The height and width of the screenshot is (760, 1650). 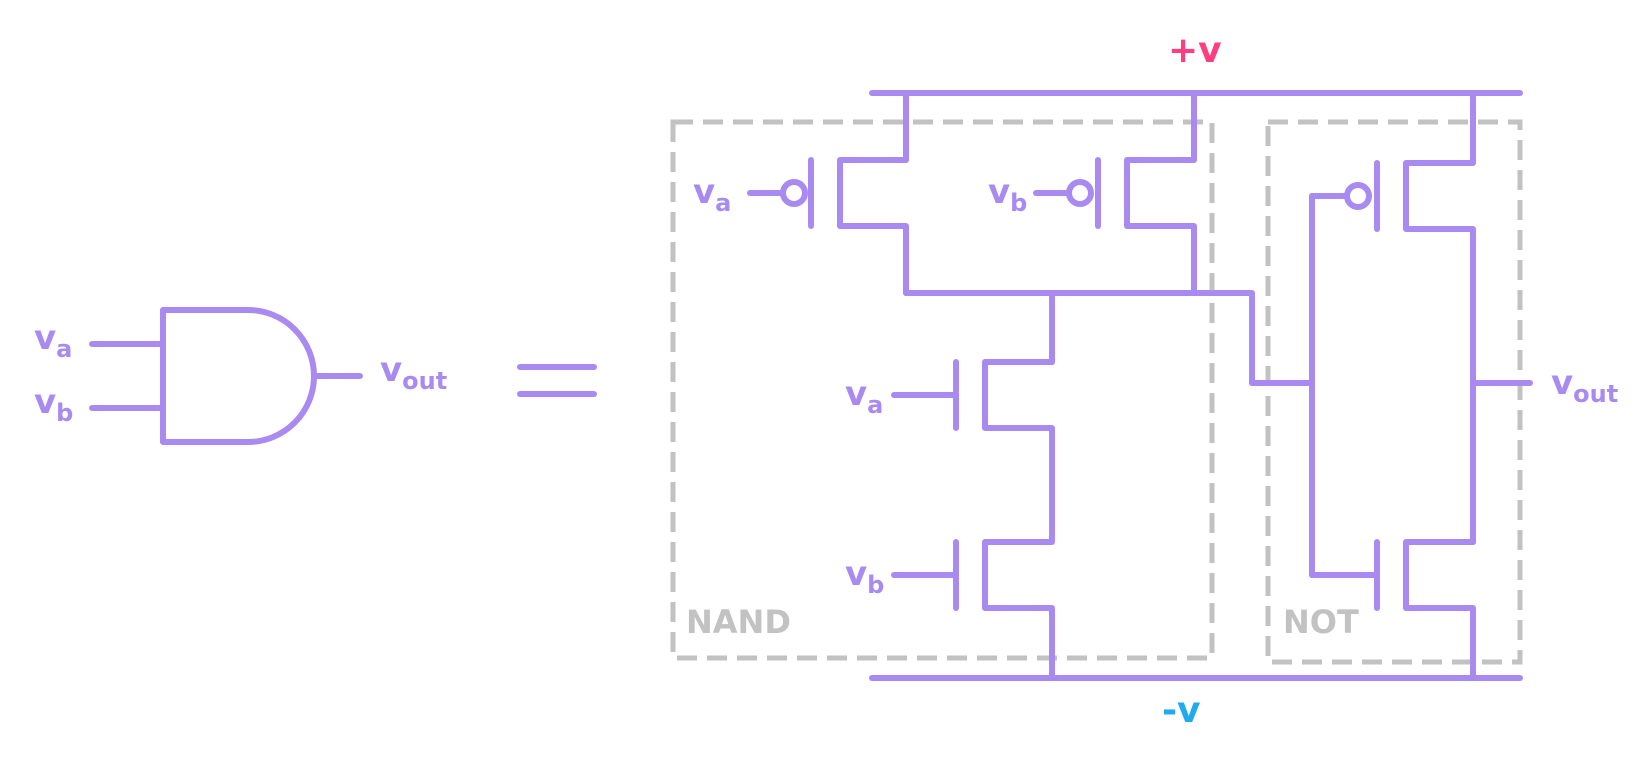 What do you see at coordinates (828, 193) in the screenshot?
I see `pmos-transistor-a` at bounding box center [828, 193].